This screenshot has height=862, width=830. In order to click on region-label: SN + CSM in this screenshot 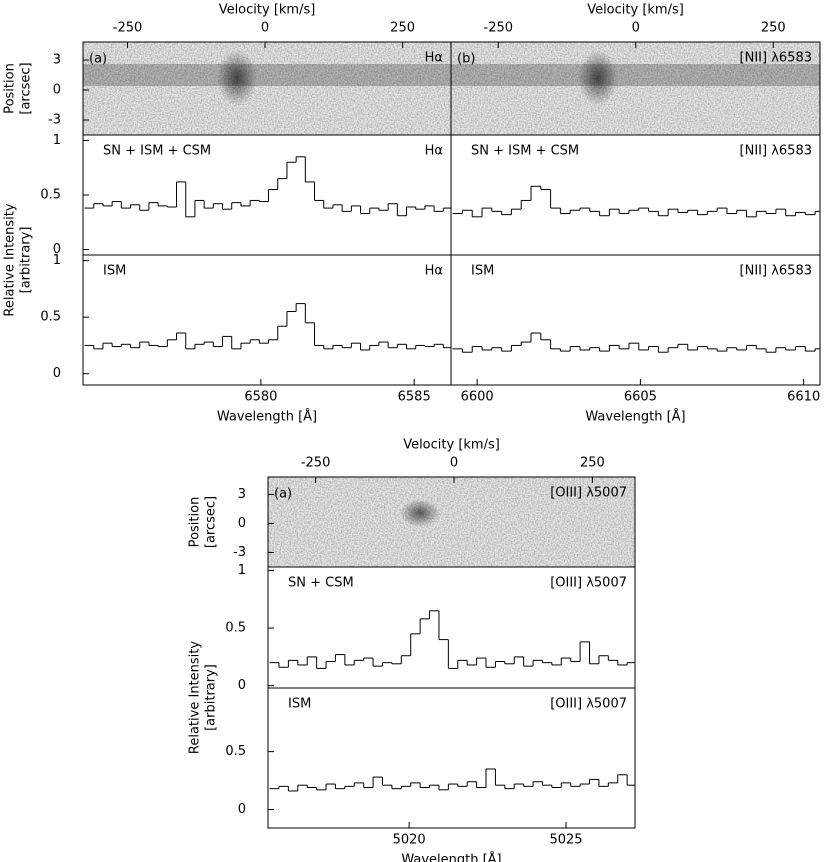, I will do `click(321, 583)`.